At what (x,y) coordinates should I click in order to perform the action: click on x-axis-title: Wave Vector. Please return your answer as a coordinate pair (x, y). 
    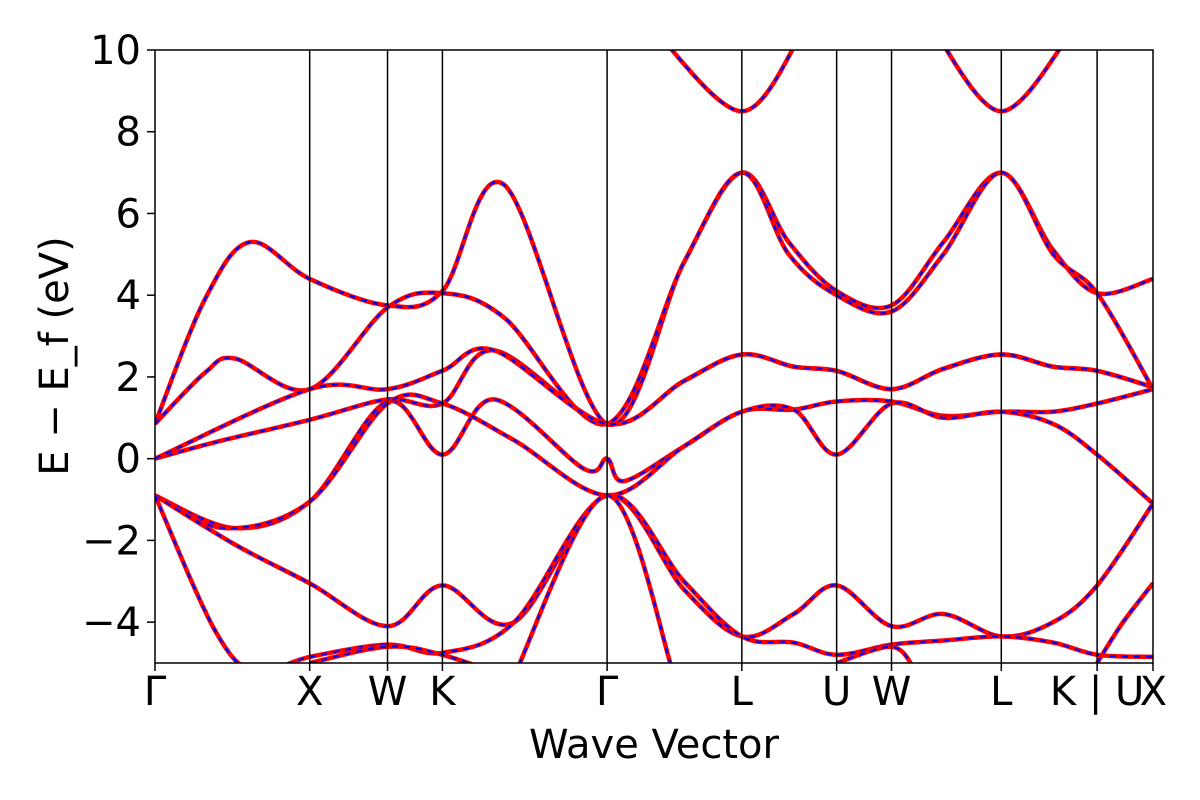
    Looking at the image, I should click on (654, 745).